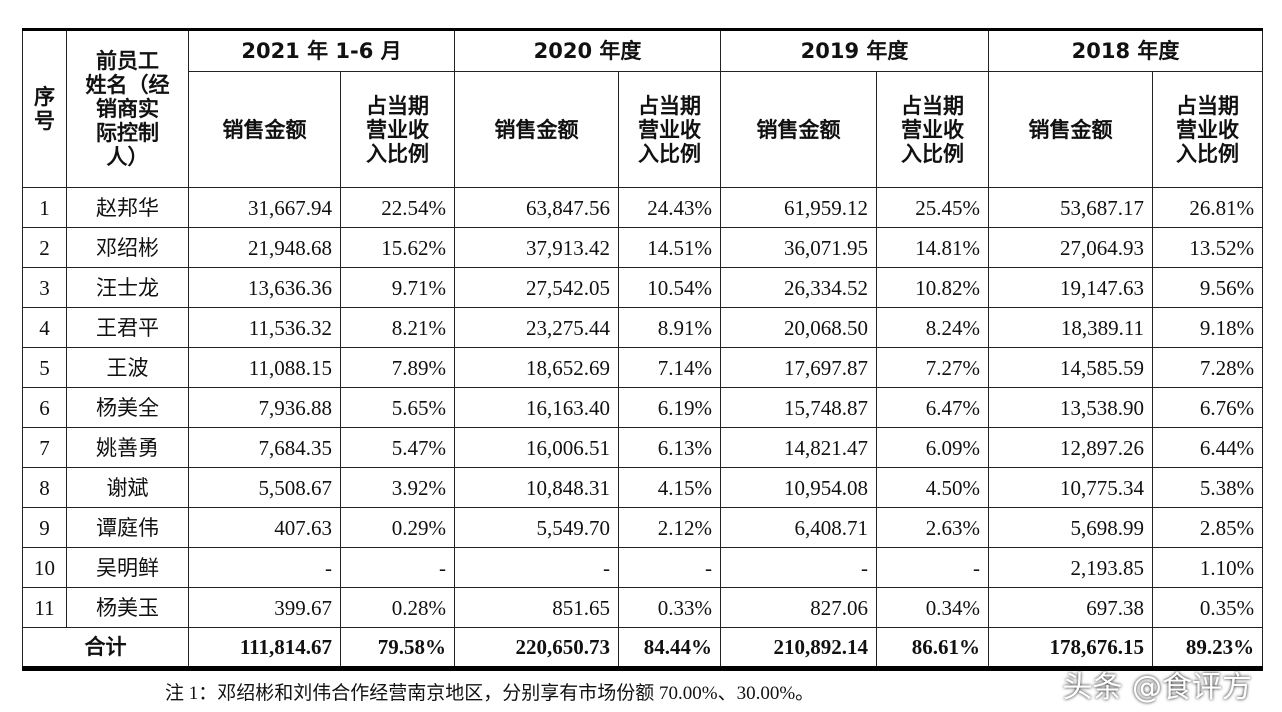 The height and width of the screenshot is (712, 1282). Describe the element at coordinates (264, 207) in the screenshot. I see `table-cell: 31,667.94` at that location.